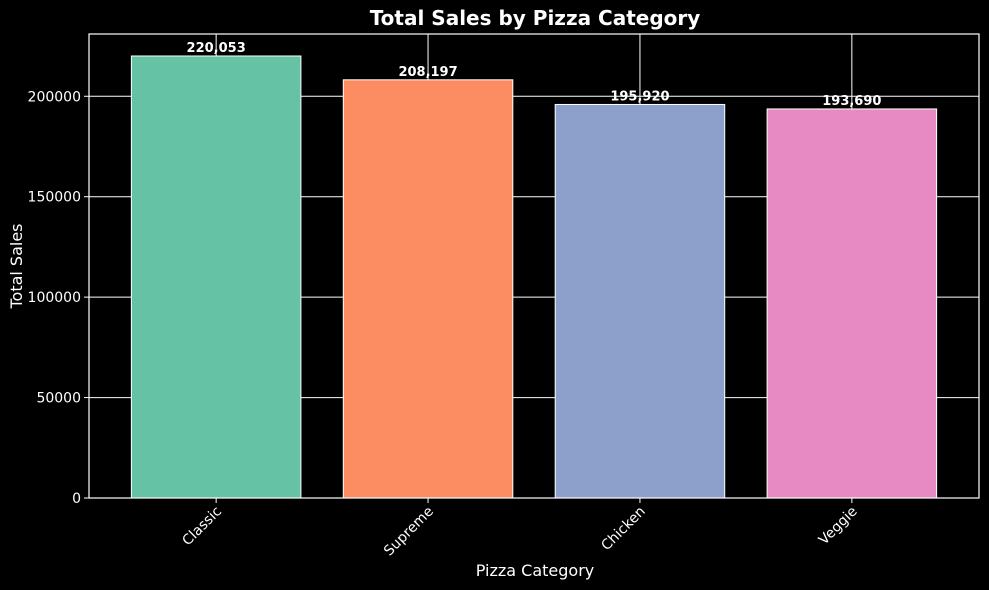 The image size is (989, 590). Describe the element at coordinates (76, 499) in the screenshot. I see `y-tick-label: 0` at that location.